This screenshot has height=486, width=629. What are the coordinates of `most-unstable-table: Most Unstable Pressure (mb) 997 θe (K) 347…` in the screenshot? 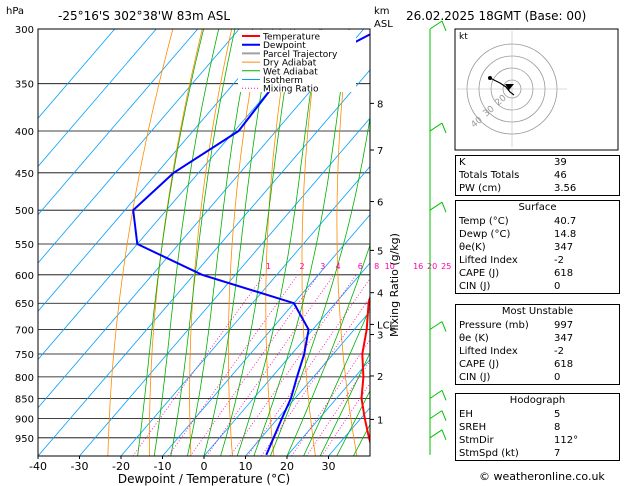 It's located at (537, 344).